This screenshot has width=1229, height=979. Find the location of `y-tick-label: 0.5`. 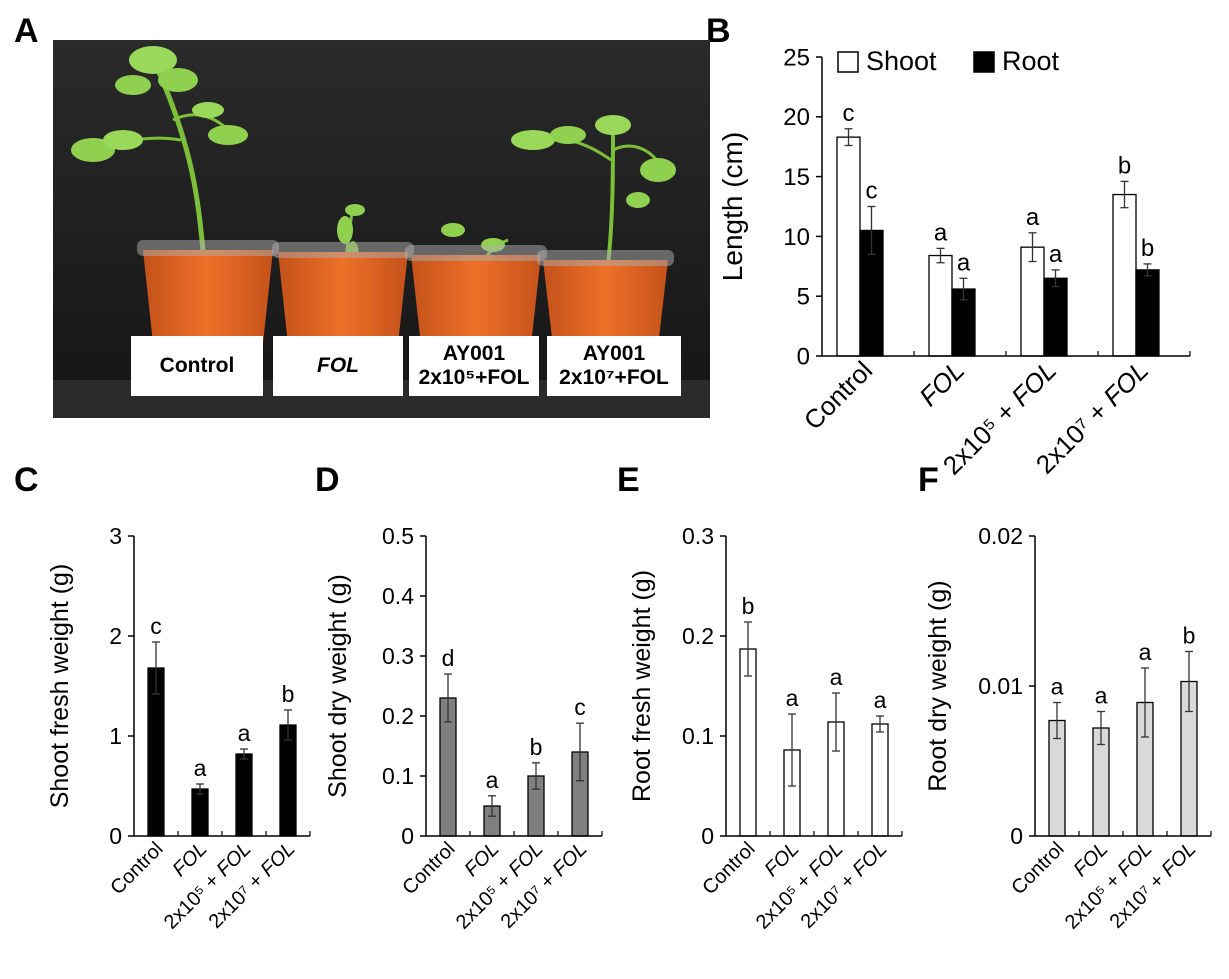

y-tick-label: 0.5 is located at coordinates (398, 536).